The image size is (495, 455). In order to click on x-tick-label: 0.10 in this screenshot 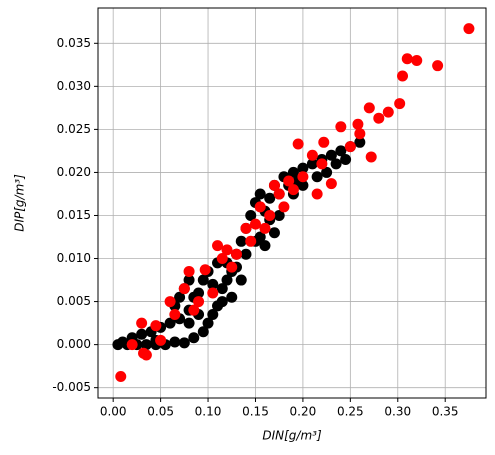, I will do `click(208, 412)`.